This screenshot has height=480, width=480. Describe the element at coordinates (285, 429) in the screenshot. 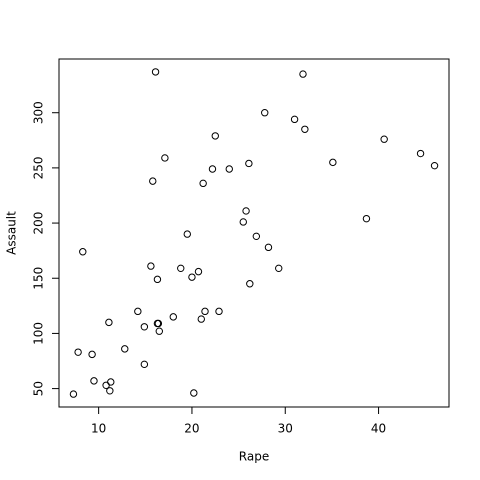

I see `x-tick-label: 30` at that location.